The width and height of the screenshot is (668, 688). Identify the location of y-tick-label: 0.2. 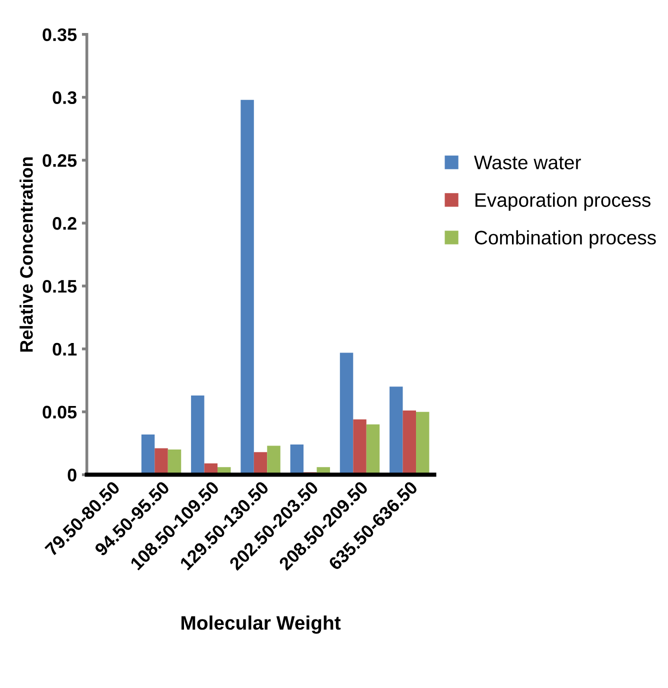
(64, 223).